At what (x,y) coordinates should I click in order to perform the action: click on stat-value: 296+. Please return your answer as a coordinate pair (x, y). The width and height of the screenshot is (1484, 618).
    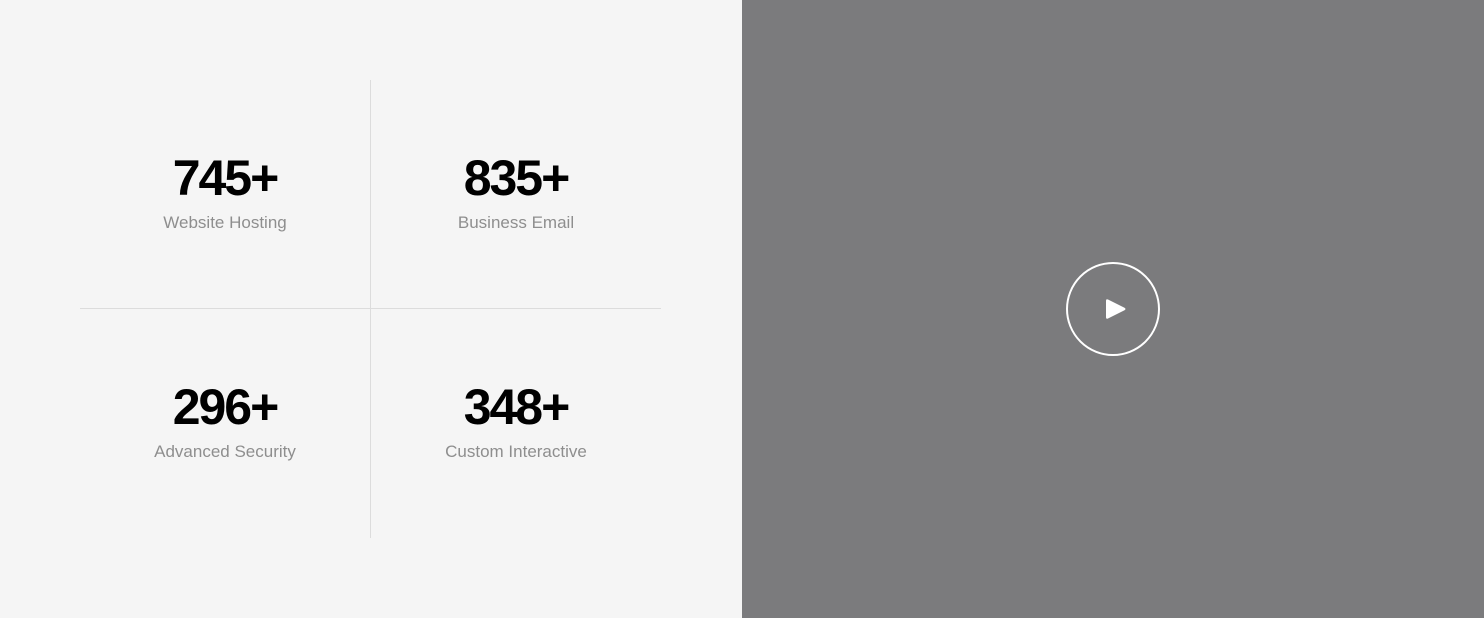
    Looking at the image, I should click on (226, 407).